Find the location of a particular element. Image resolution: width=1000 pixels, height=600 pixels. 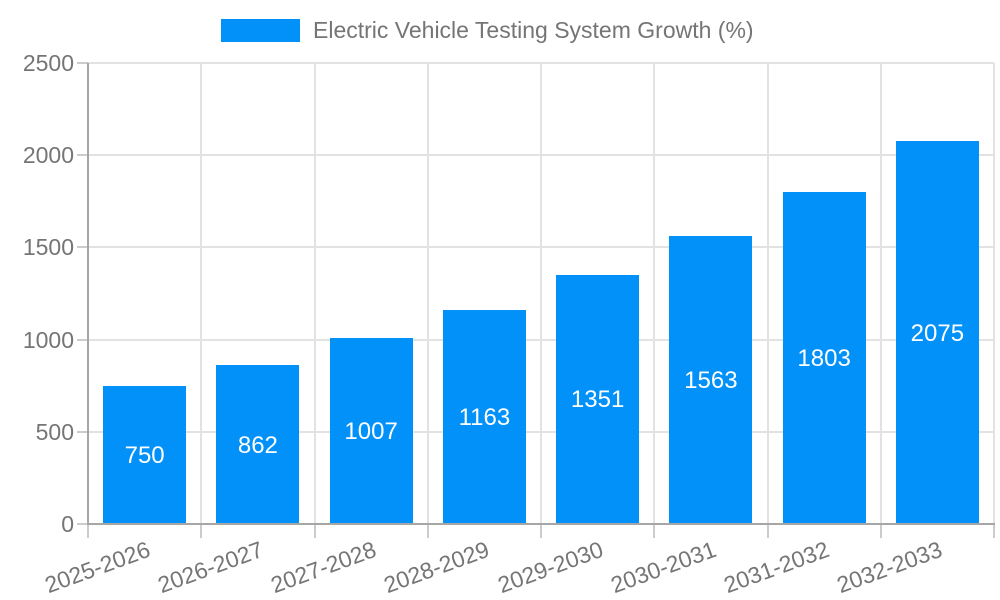

y-axis-line is located at coordinates (88, 294).